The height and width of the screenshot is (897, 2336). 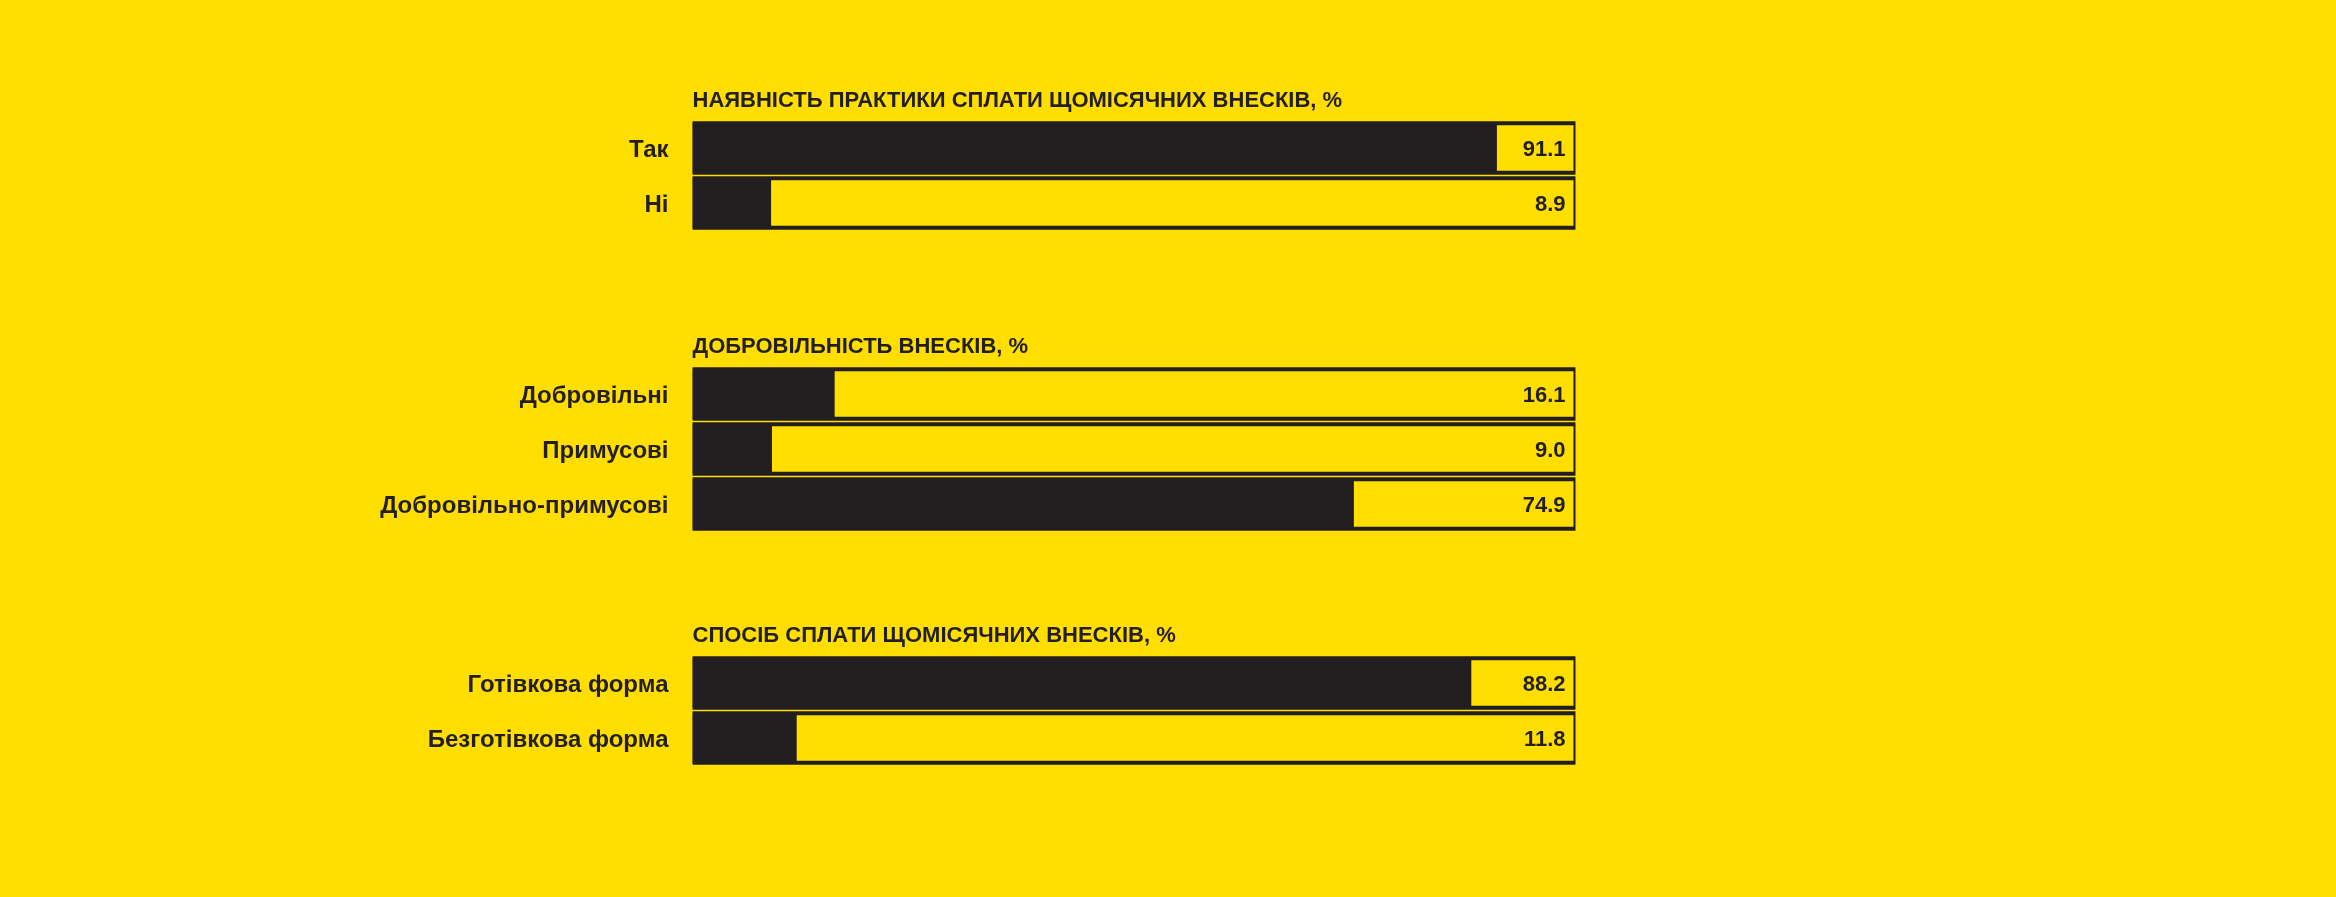 What do you see at coordinates (934, 634) in the screenshot?
I see `chart-title: СПОСІБ СПЛАТИ ЩОМІСЯЧНИХ ВНЕСКІВ, %` at bounding box center [934, 634].